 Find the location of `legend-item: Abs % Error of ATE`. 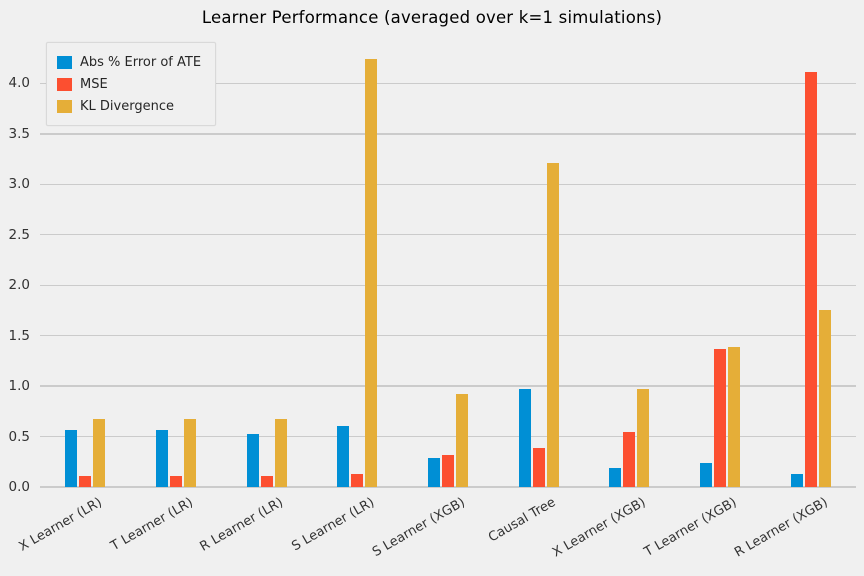

legend-item: Abs % Error of ATE is located at coordinates (129, 62).